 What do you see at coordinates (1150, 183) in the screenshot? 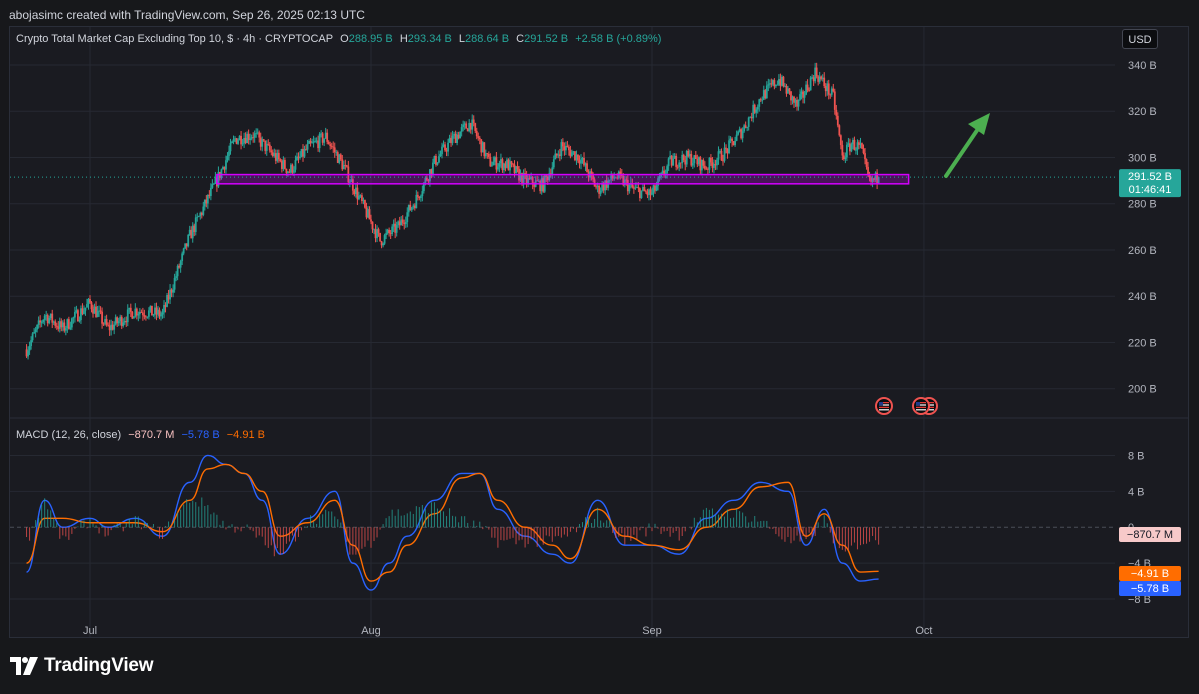
I see `last-price-badge` at bounding box center [1150, 183].